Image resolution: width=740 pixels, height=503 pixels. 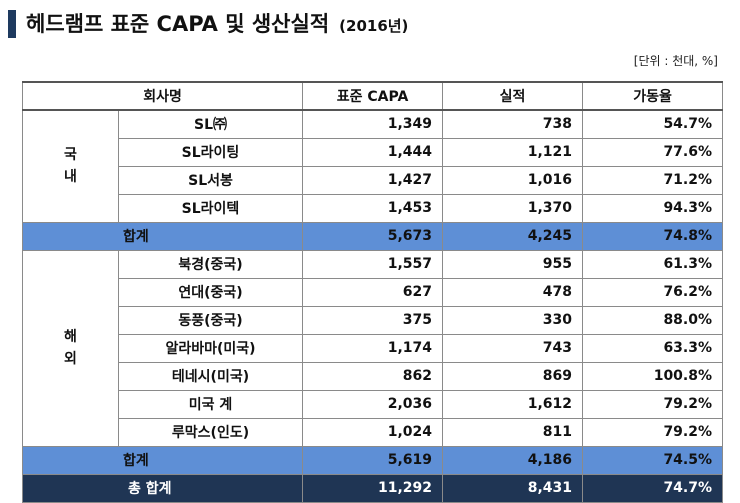 I want to click on company-name: 연대(중국), so click(x=210, y=292).